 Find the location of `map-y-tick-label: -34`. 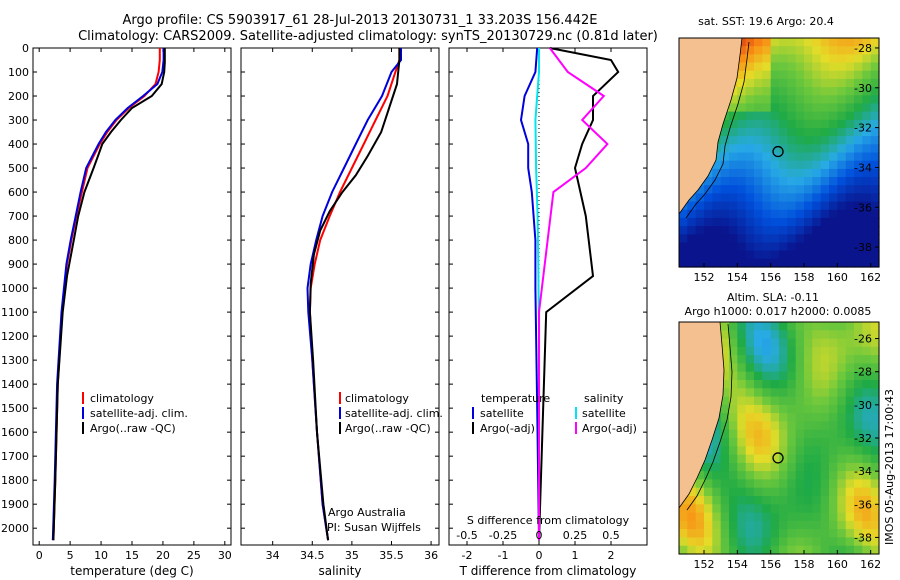

map-y-tick-label: -34 is located at coordinates (863, 471).